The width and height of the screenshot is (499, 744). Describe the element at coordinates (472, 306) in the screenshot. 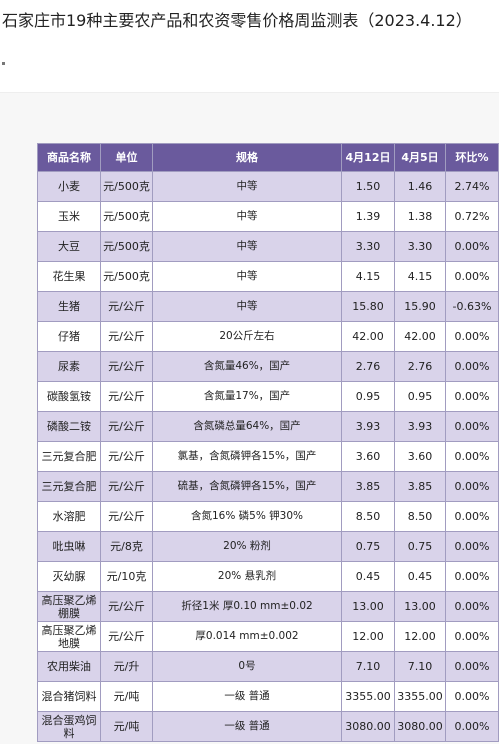

I see `table-cell: -0.63%` at that location.